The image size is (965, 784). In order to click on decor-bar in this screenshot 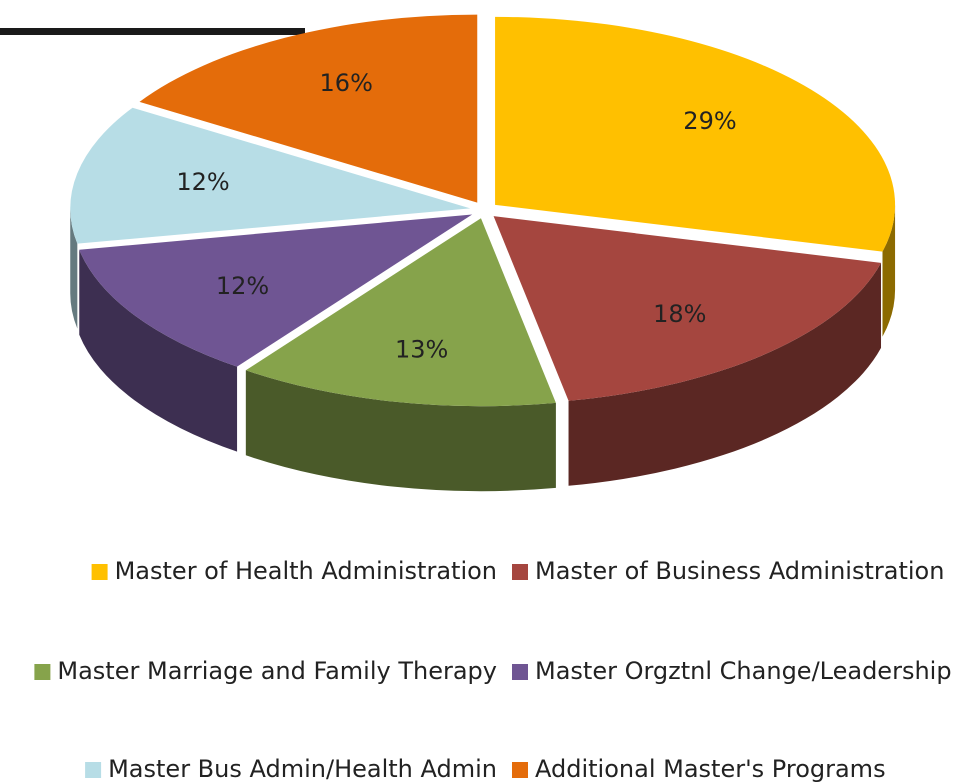, I will do `click(152, 31)`.